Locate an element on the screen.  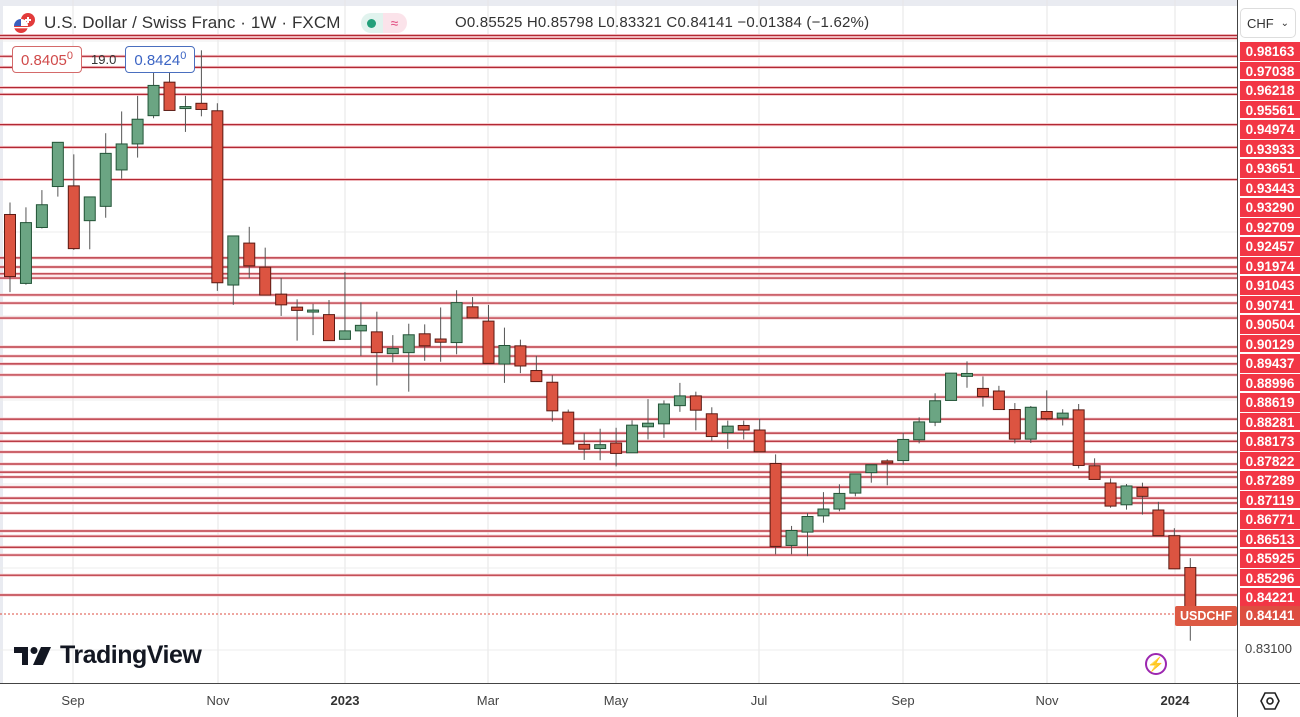
time-axis: Sep Nov 2023 Mar May Jul Sep Nov 2024 is located at coordinates (618, 700).